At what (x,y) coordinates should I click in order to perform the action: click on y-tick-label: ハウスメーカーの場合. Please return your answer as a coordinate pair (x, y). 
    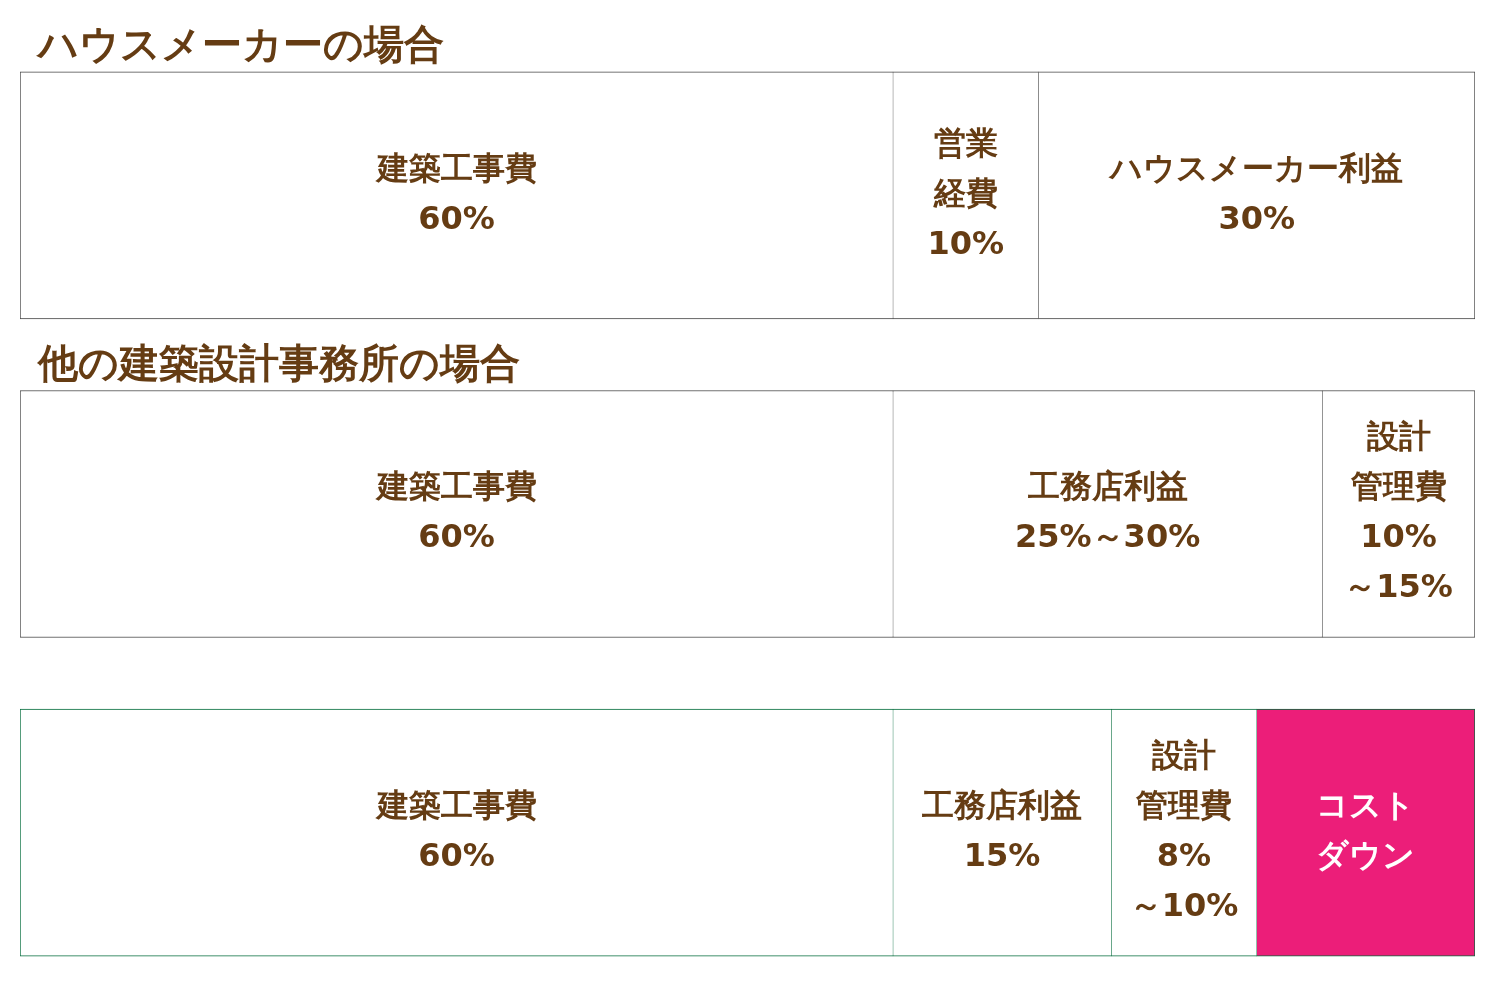
    Looking at the image, I should click on (239, 43).